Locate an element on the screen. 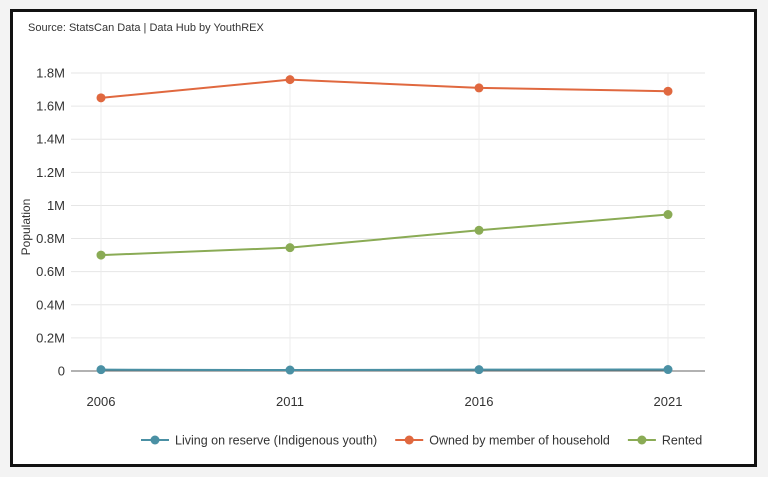 The height and width of the screenshot is (477, 768). x-tick-label: 2016 is located at coordinates (479, 401).